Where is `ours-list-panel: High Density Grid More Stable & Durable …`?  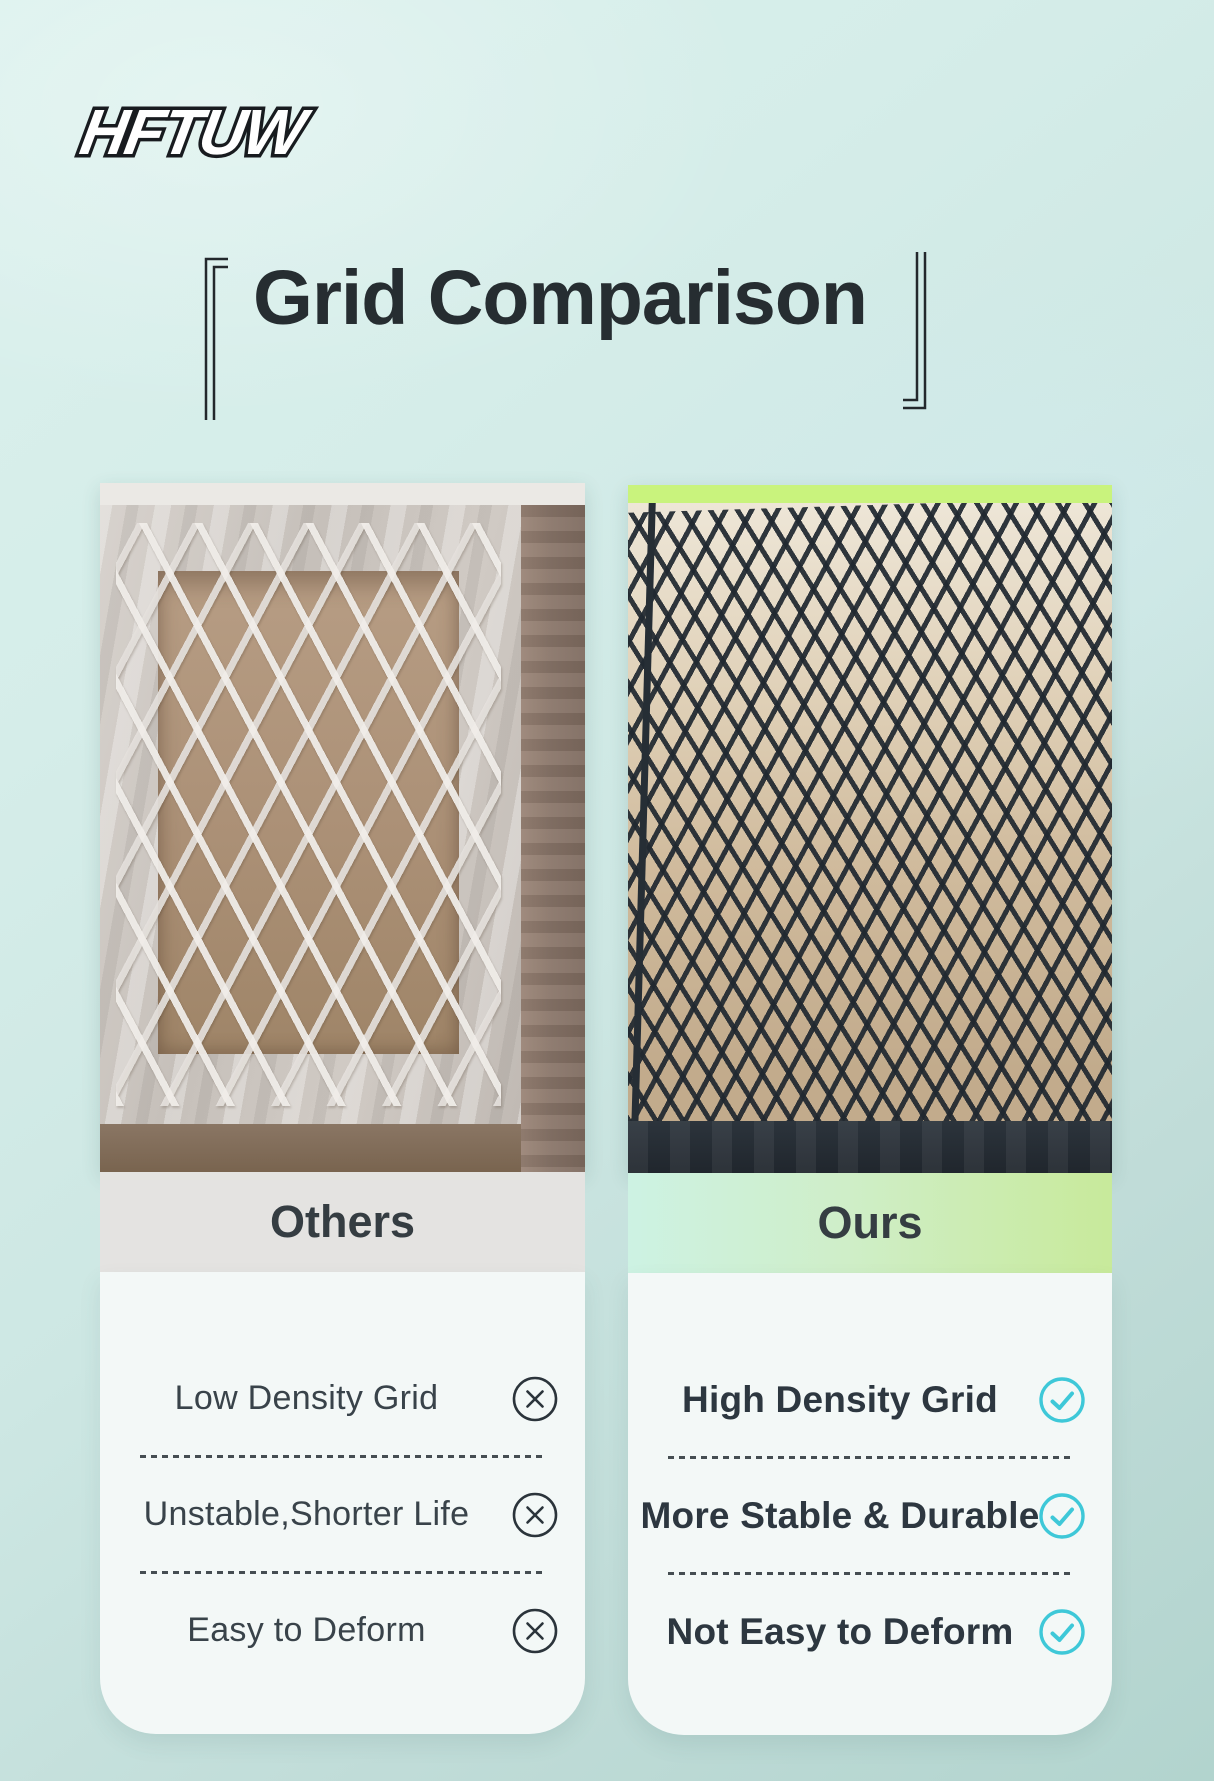
ours-list-panel: High Density Grid More Stable & Durable … is located at coordinates (870, 1504).